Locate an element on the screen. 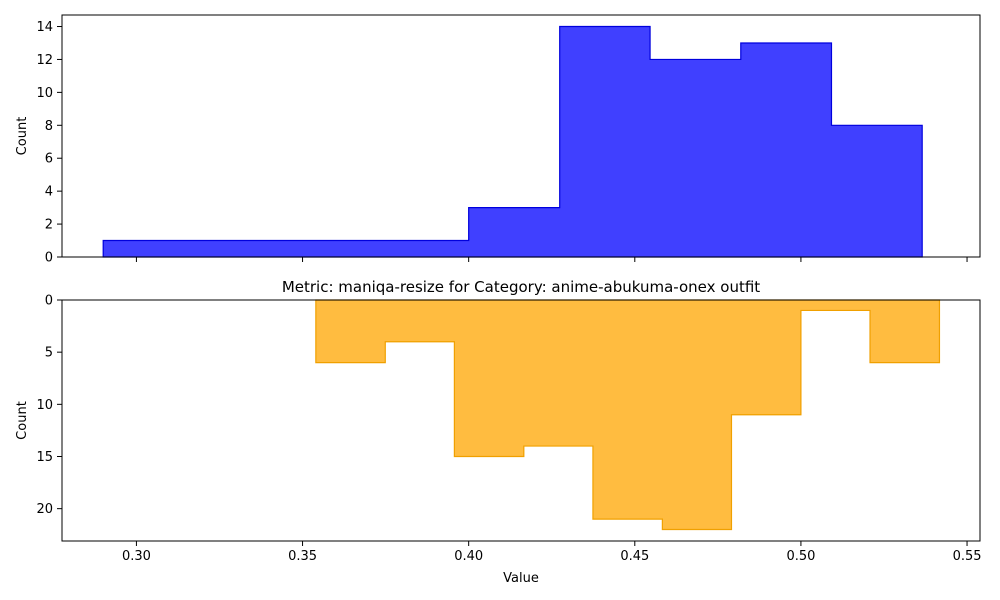  x-tick-label: 0.35 is located at coordinates (302, 556).